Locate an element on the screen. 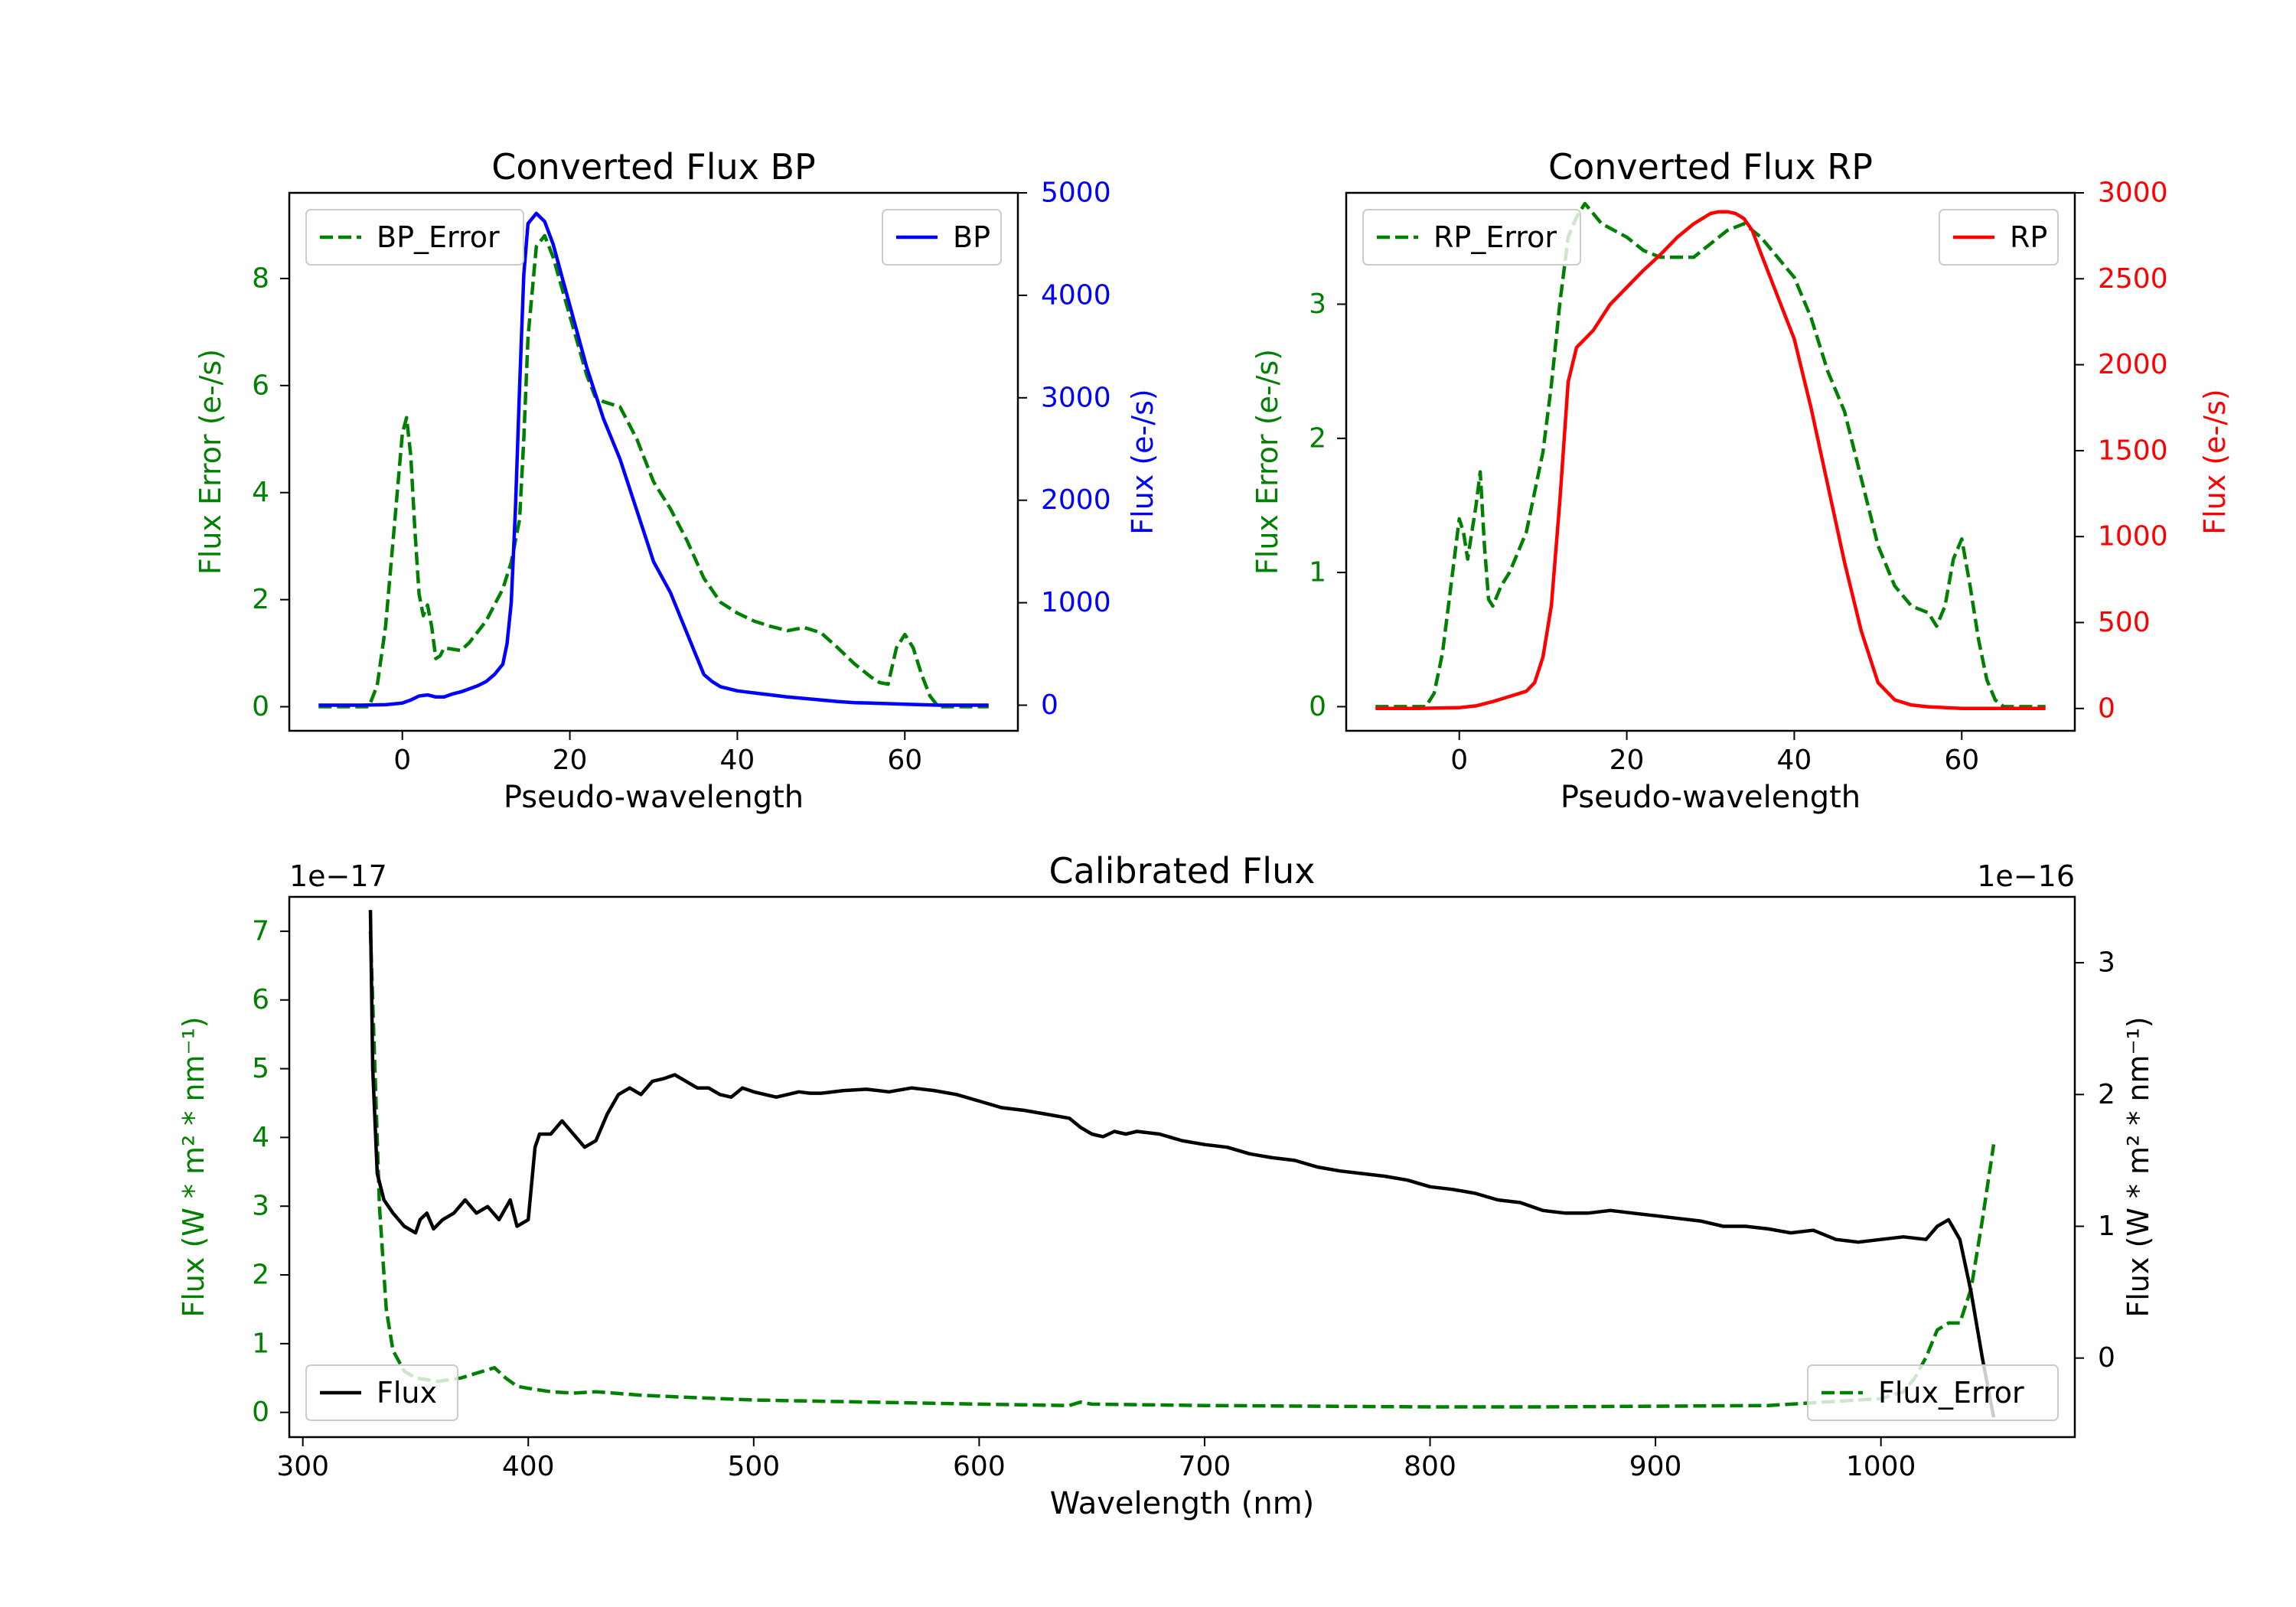  legend-label: Flux is located at coordinates (407, 1393).